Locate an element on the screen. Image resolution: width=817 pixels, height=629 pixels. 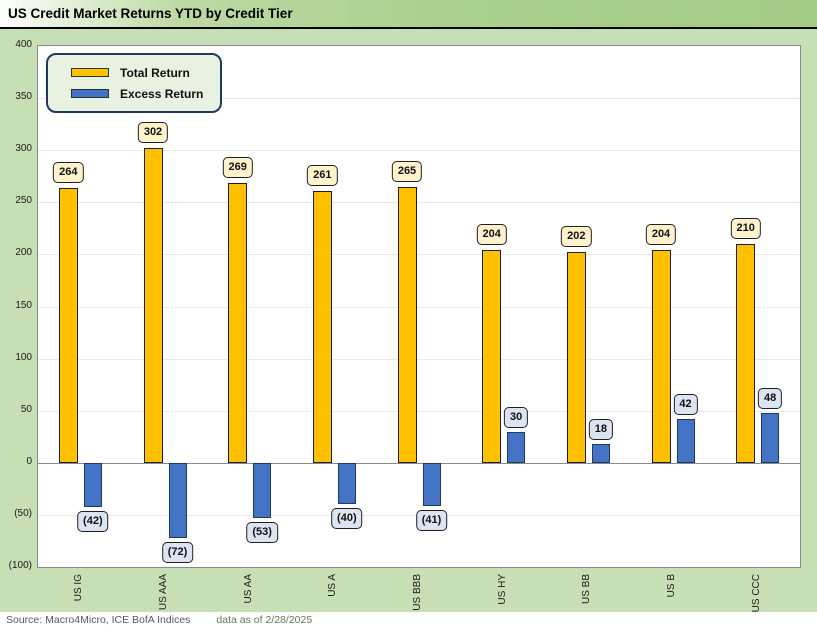
legend-label-total-return: Total Return is located at coordinates (155, 72).